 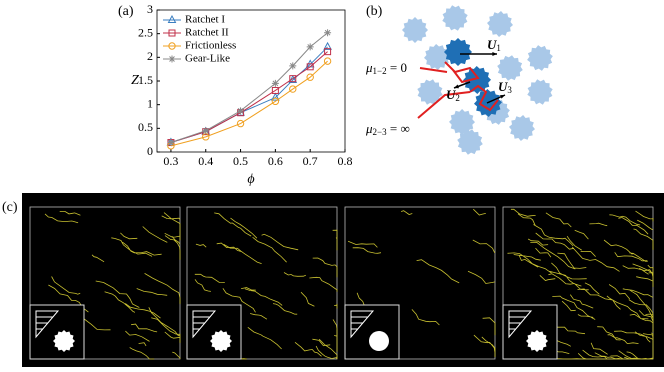 I want to click on x-axis-label: ϕ, so click(x=250, y=179).